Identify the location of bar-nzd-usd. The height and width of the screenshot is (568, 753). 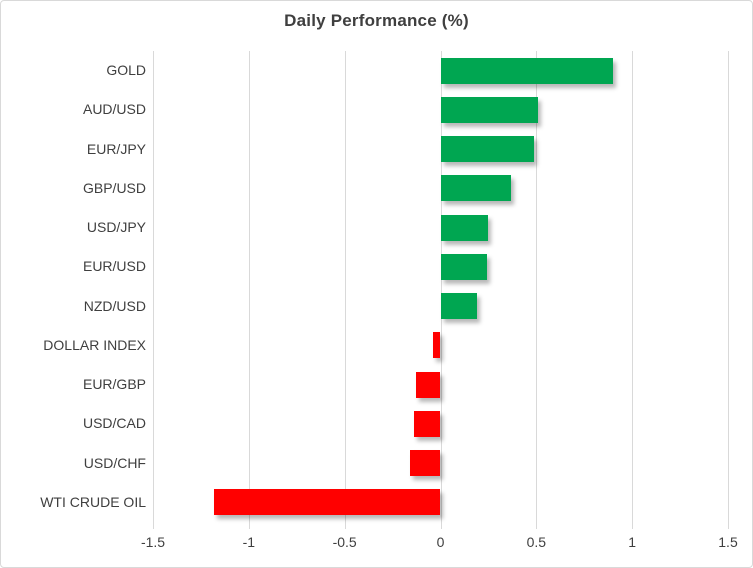
(458, 306).